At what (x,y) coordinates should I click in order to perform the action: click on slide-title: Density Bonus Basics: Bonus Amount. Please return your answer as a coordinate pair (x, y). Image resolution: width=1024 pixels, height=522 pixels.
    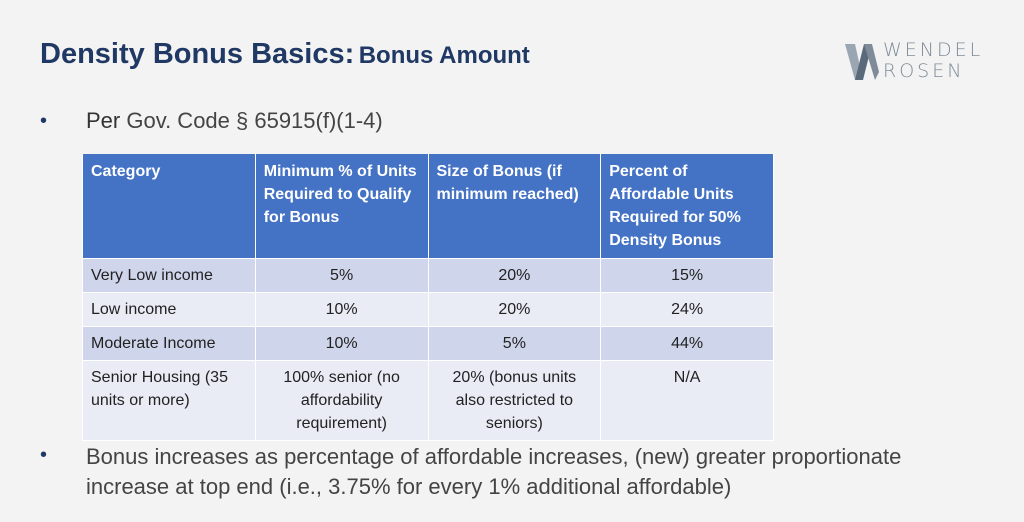
    Looking at the image, I should click on (285, 54).